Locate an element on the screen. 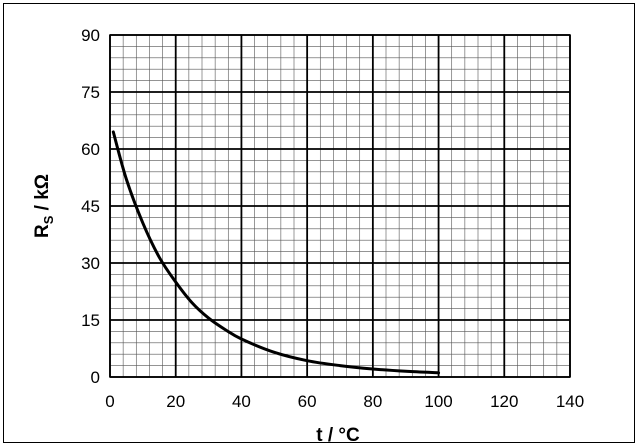 This screenshot has height=448, width=640. y-axis-title: RS / kΩ is located at coordinates (44, 206).